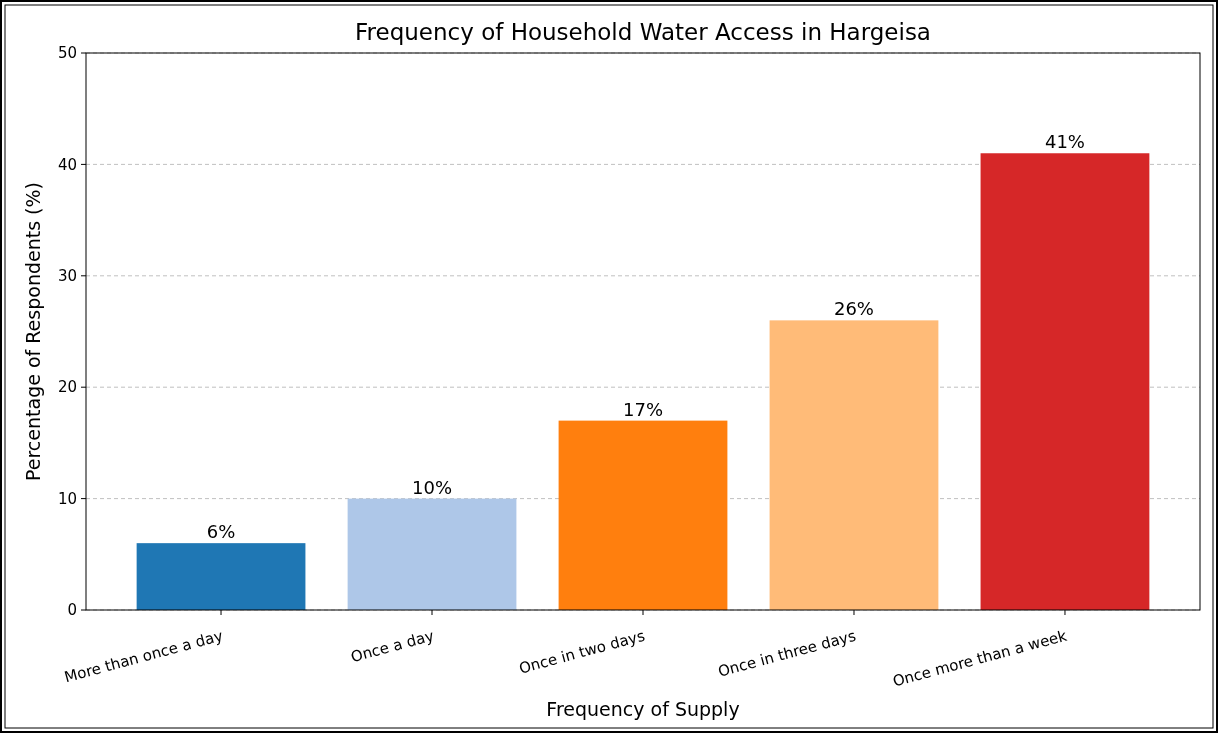  Describe the element at coordinates (582, 652) in the screenshot. I see `x-tick-label: Once in two days` at that location.